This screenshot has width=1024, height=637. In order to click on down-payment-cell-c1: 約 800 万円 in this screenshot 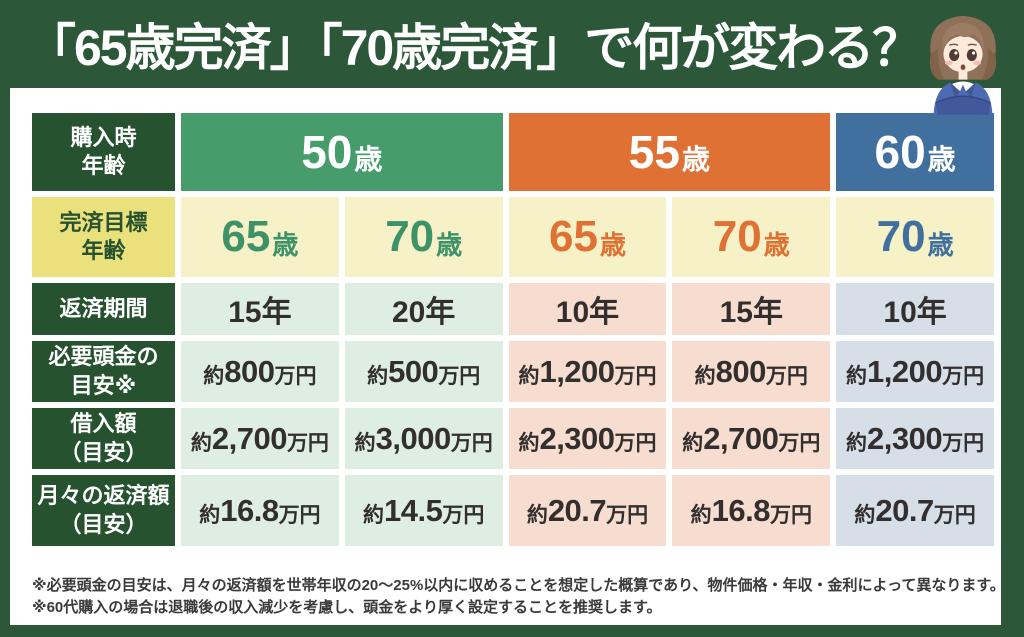, I will do `click(260, 371)`.